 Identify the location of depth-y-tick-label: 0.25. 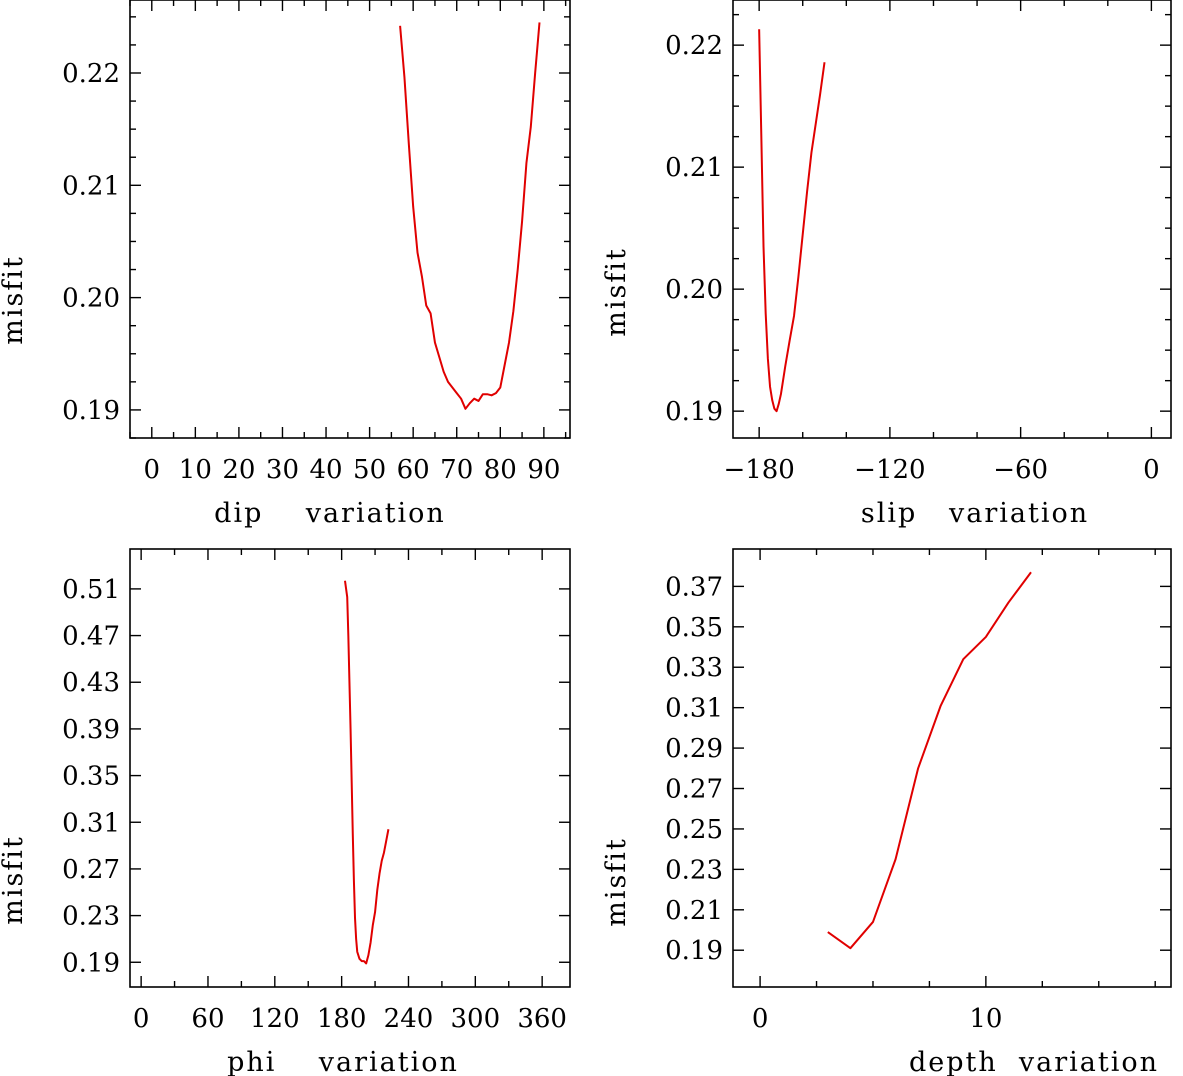
(694, 830).